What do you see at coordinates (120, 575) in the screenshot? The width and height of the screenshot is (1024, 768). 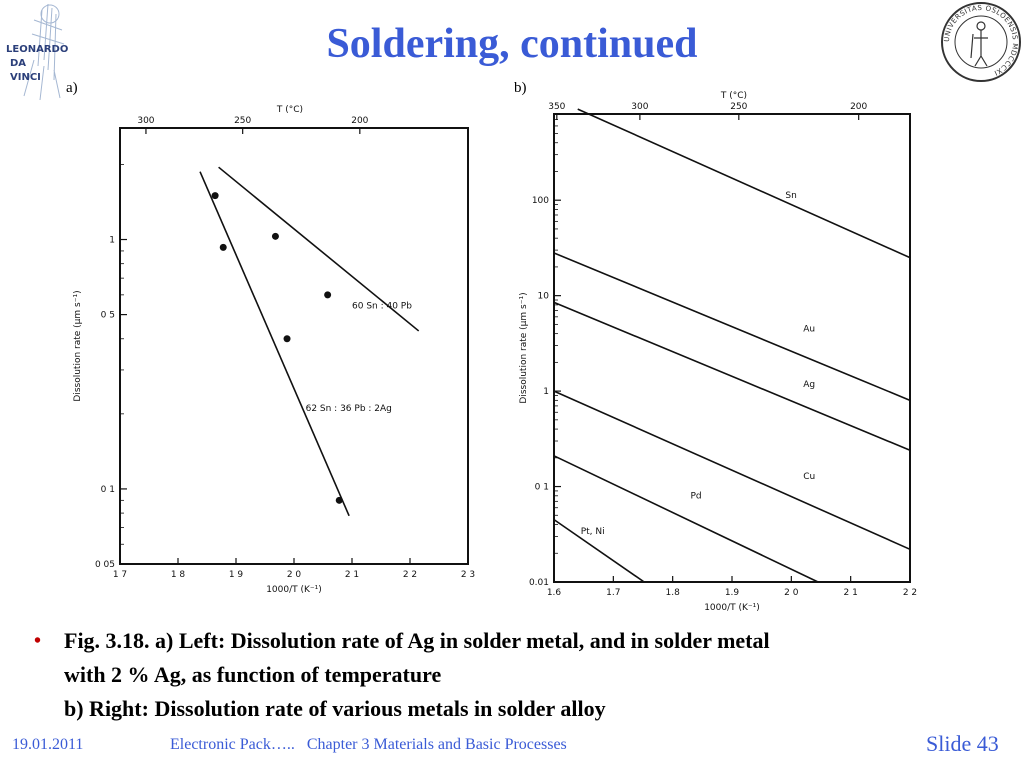 I see `x-tick-label: 1 7` at bounding box center [120, 575].